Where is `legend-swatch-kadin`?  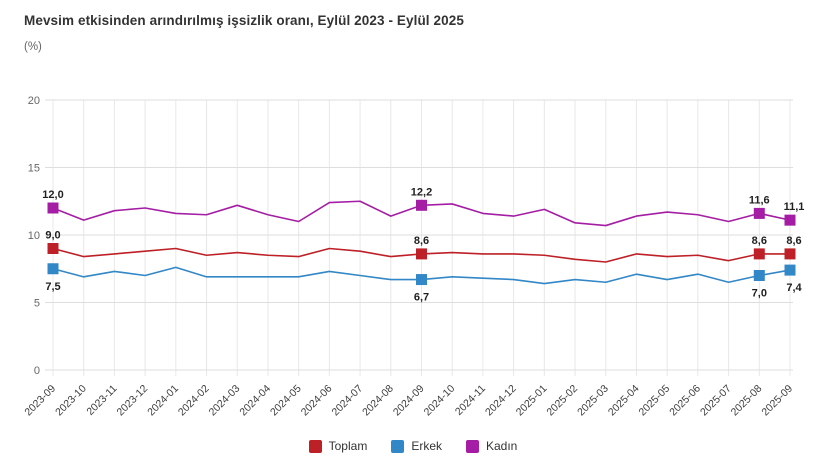 legend-swatch-kadin is located at coordinates (472, 446).